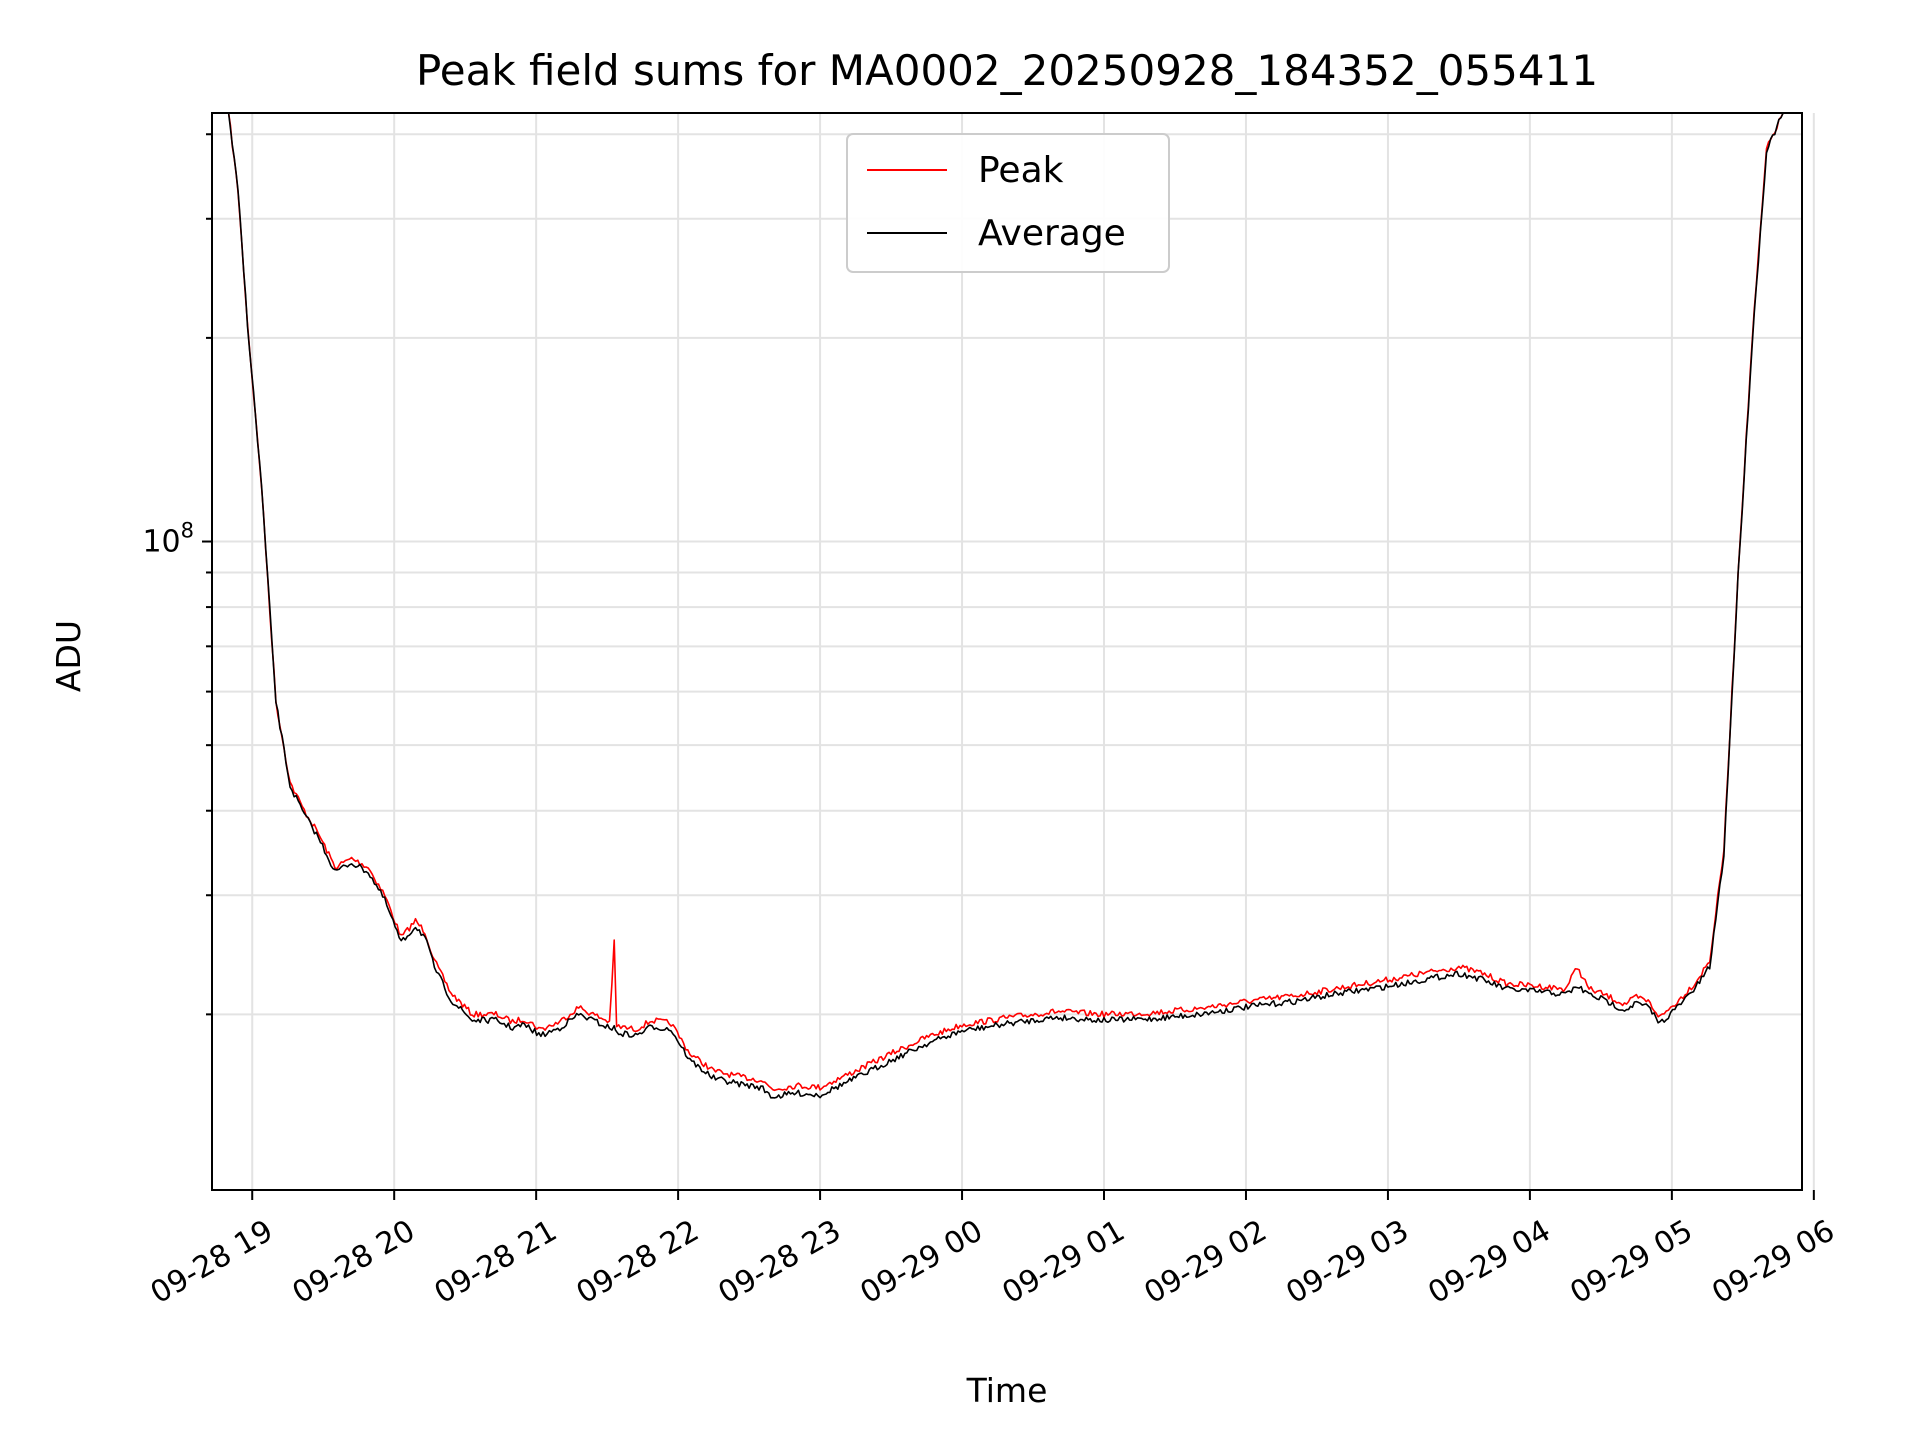  I want to click on y-axis: 108, so click(177, 574).